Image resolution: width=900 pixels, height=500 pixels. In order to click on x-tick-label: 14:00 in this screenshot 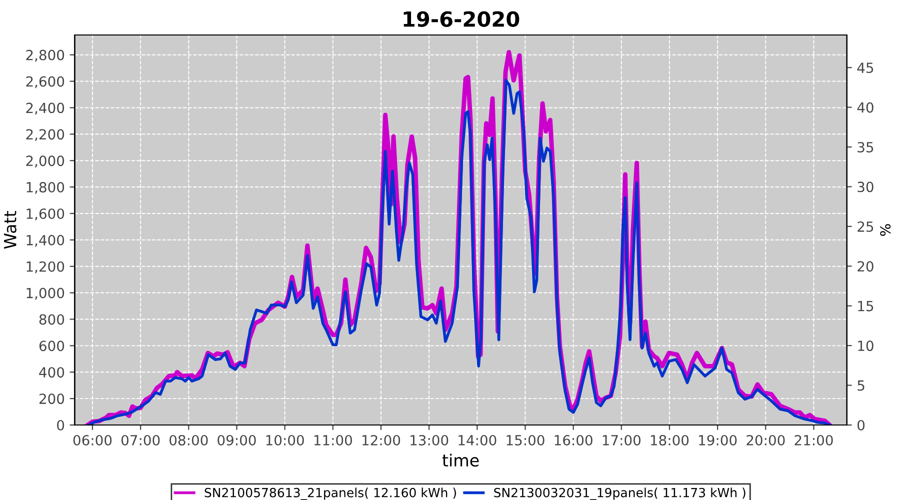, I will do `click(477, 440)`.